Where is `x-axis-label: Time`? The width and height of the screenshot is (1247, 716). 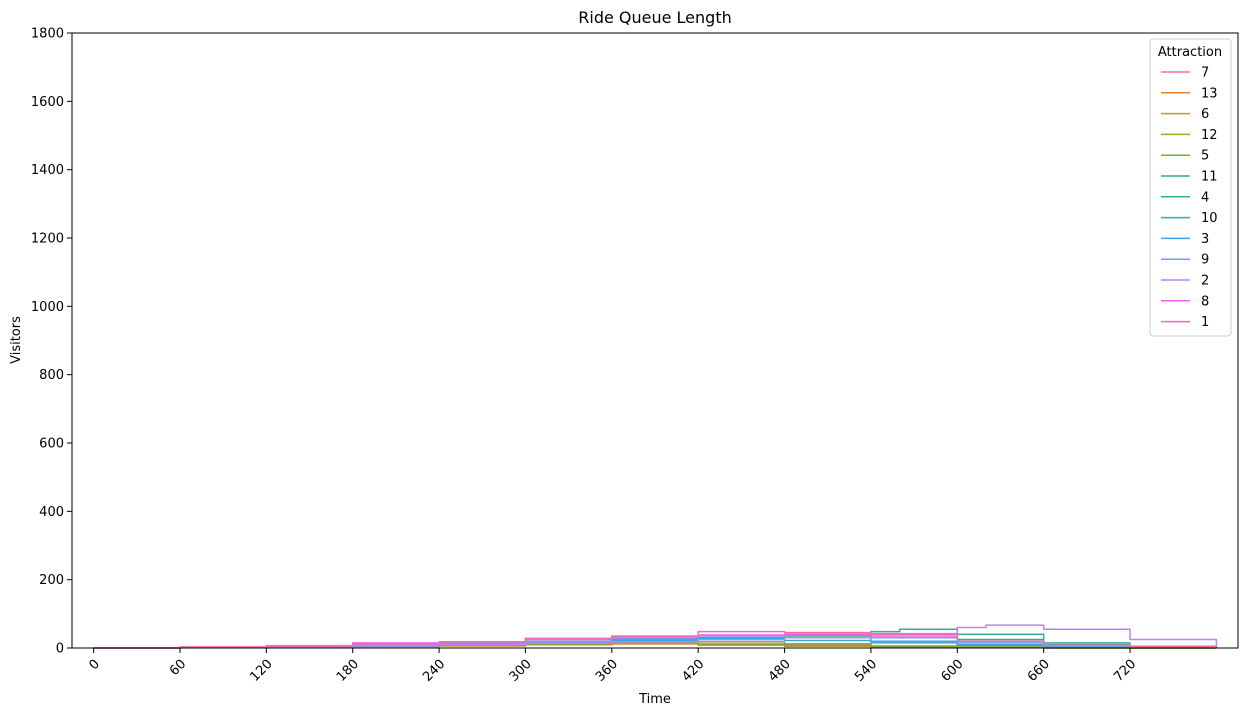
x-axis-label: Time is located at coordinates (654, 699).